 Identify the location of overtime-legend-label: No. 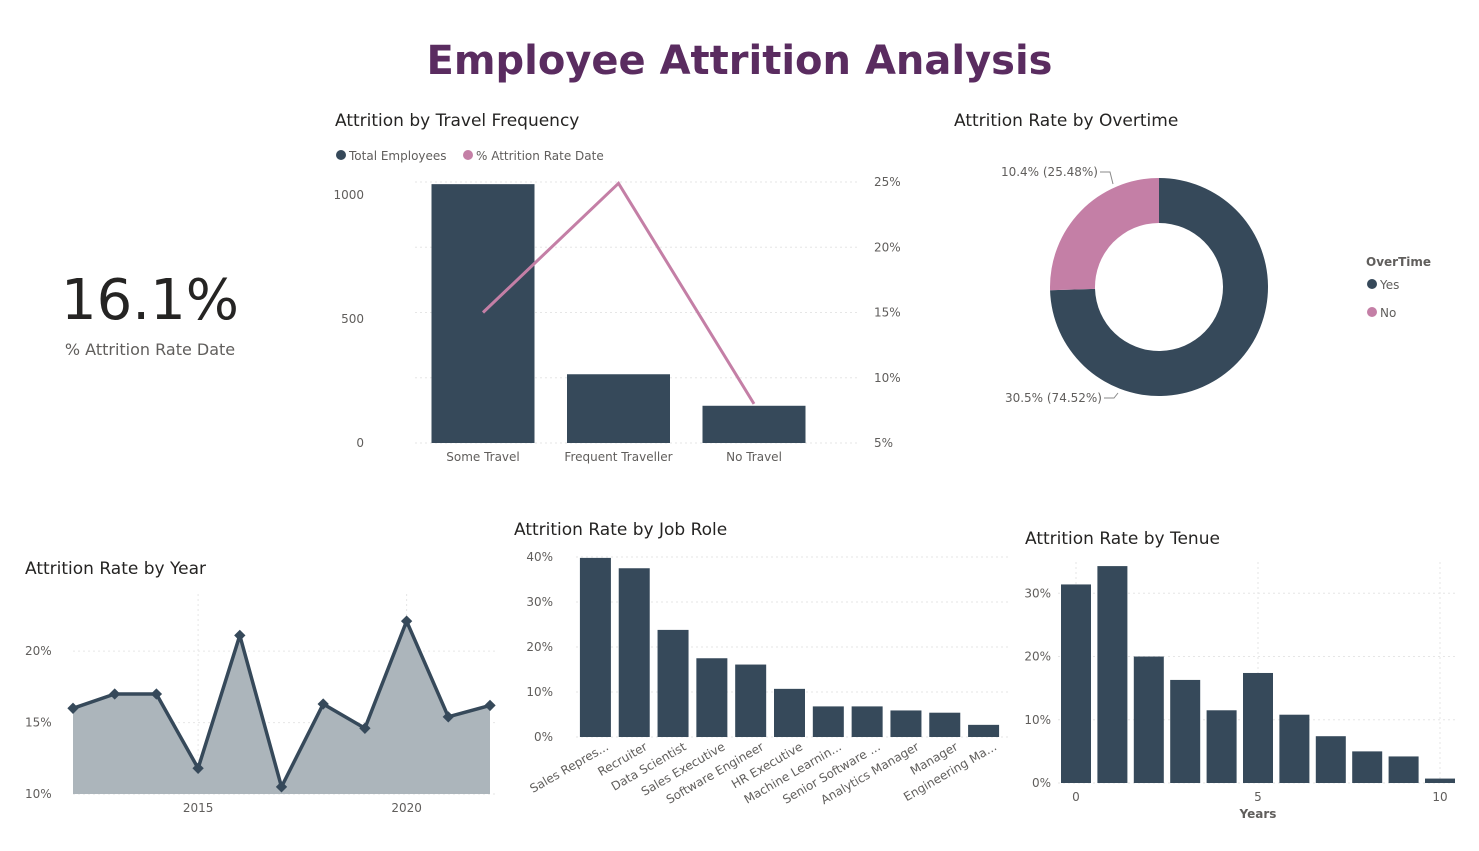
(1388, 313).